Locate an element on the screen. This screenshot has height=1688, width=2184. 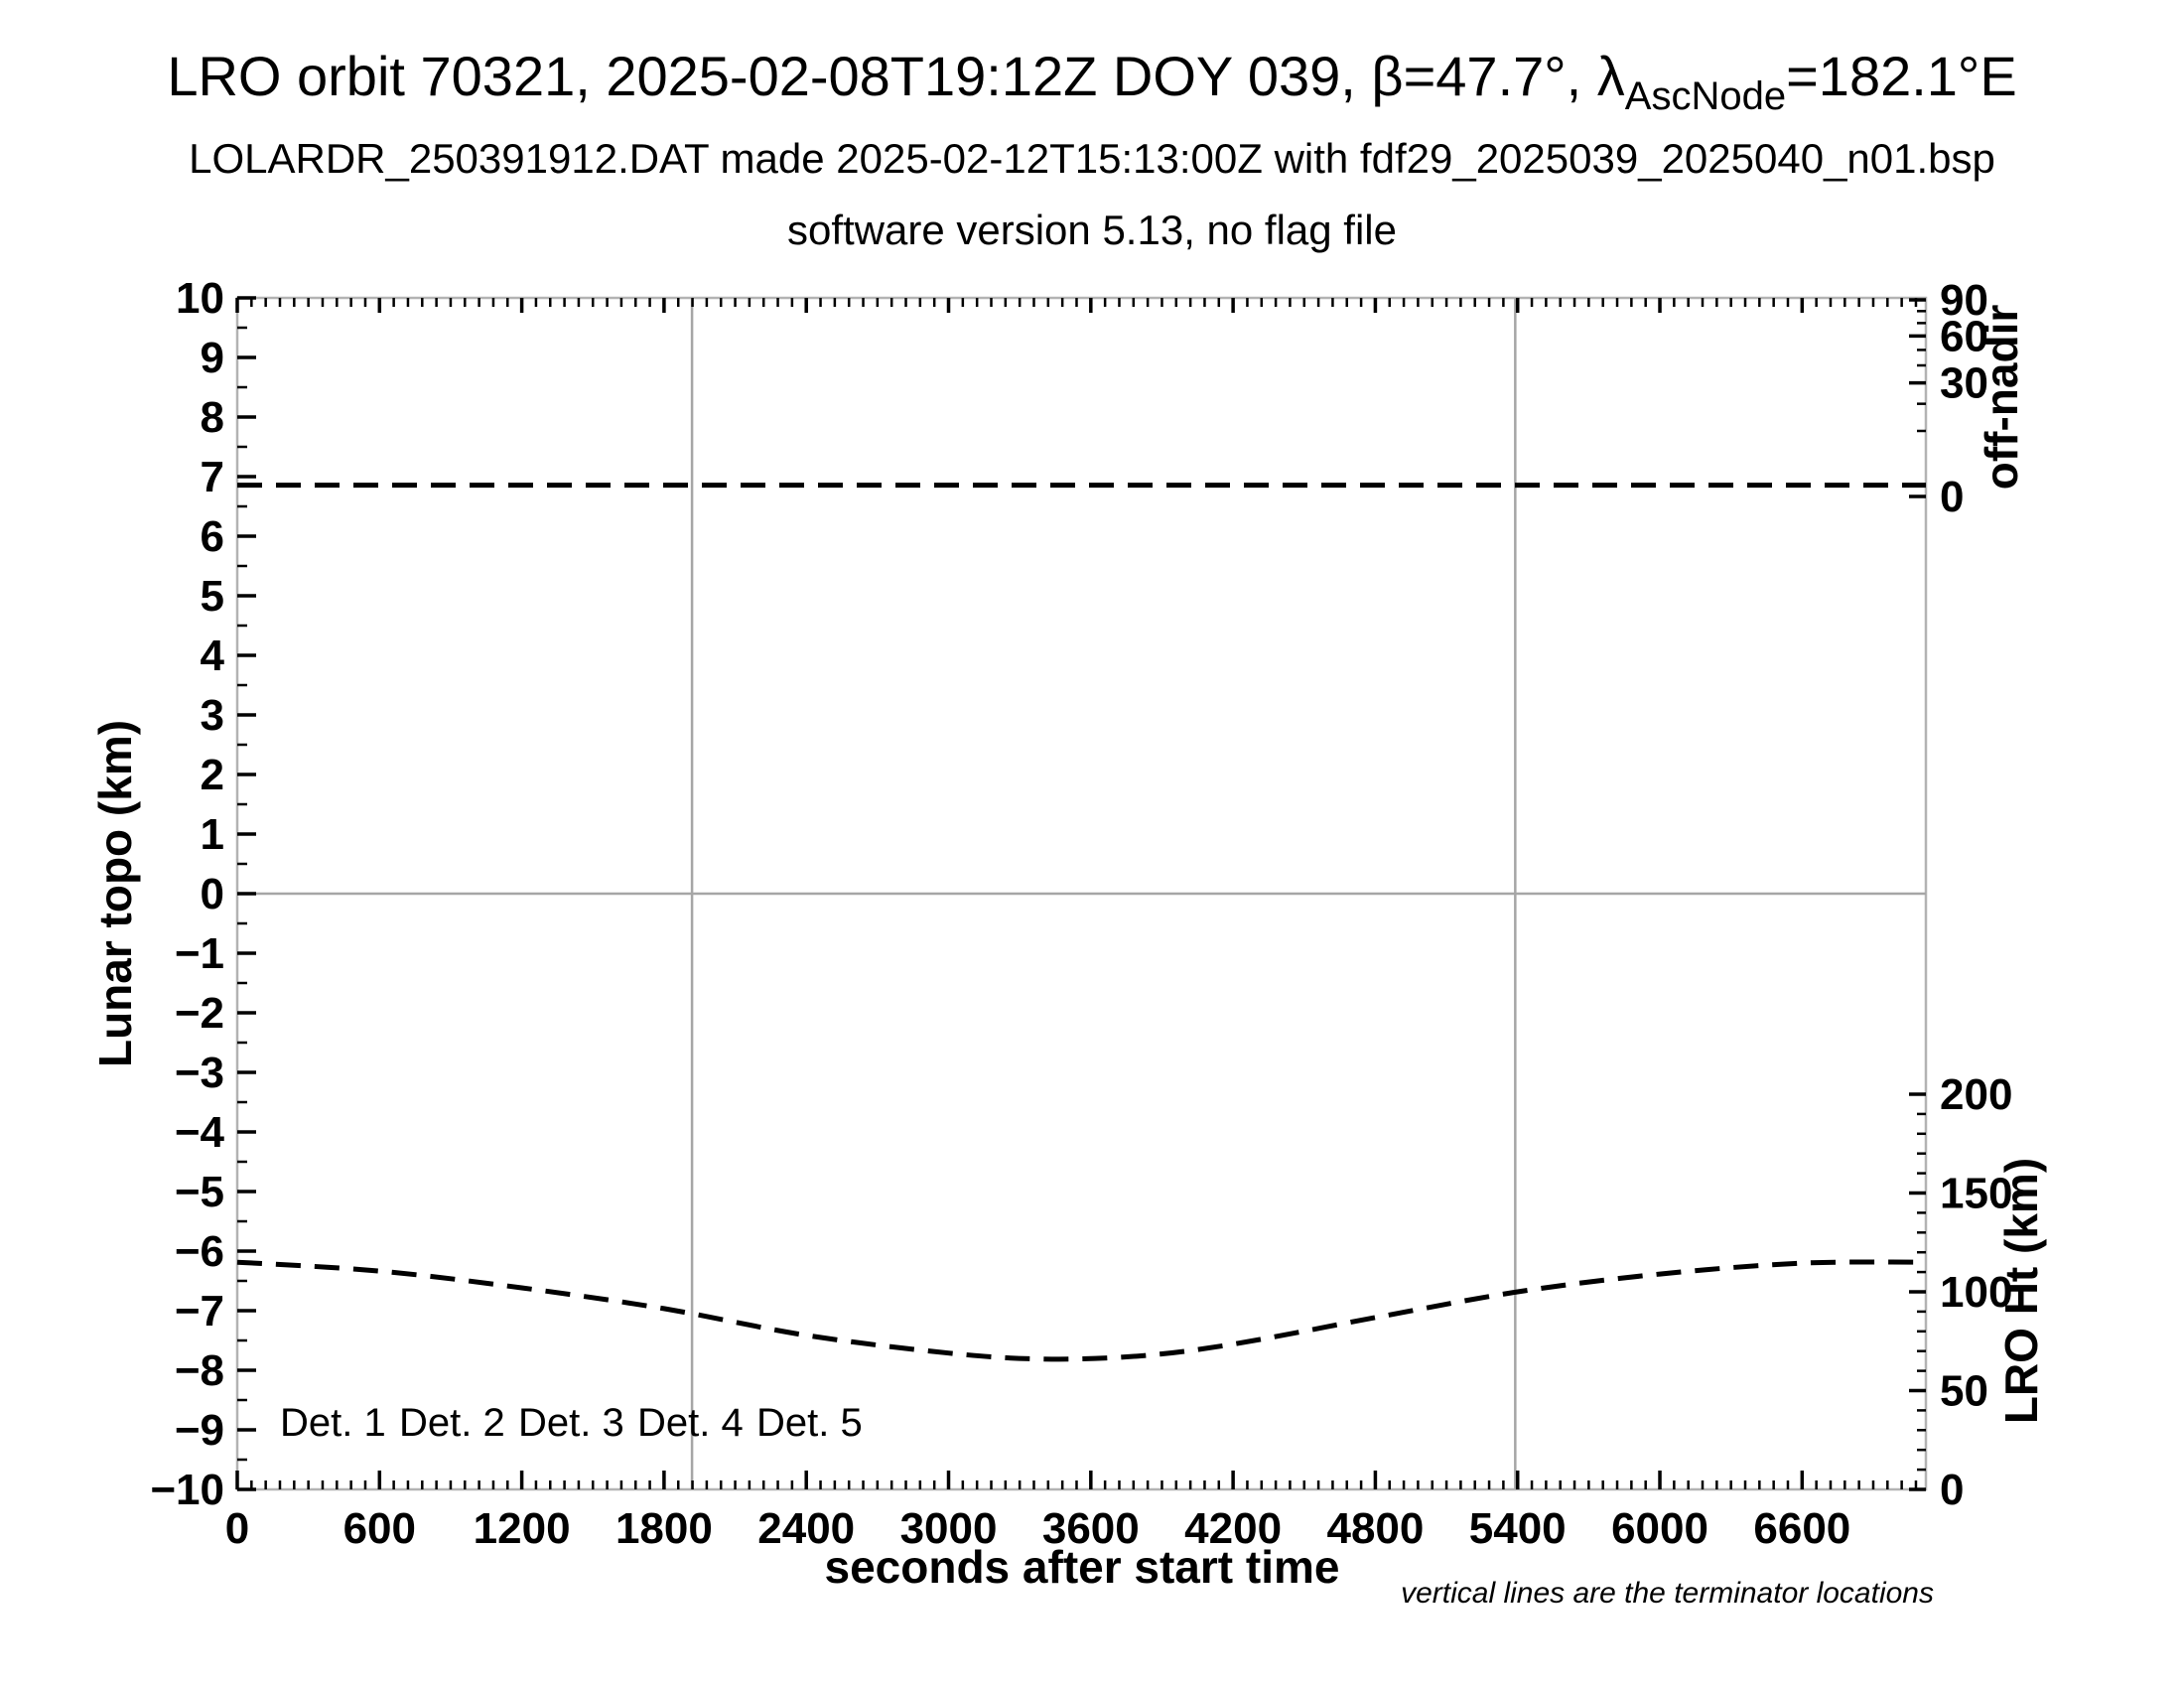
lro-ht-tick-label: 100 is located at coordinates (1976, 1292).